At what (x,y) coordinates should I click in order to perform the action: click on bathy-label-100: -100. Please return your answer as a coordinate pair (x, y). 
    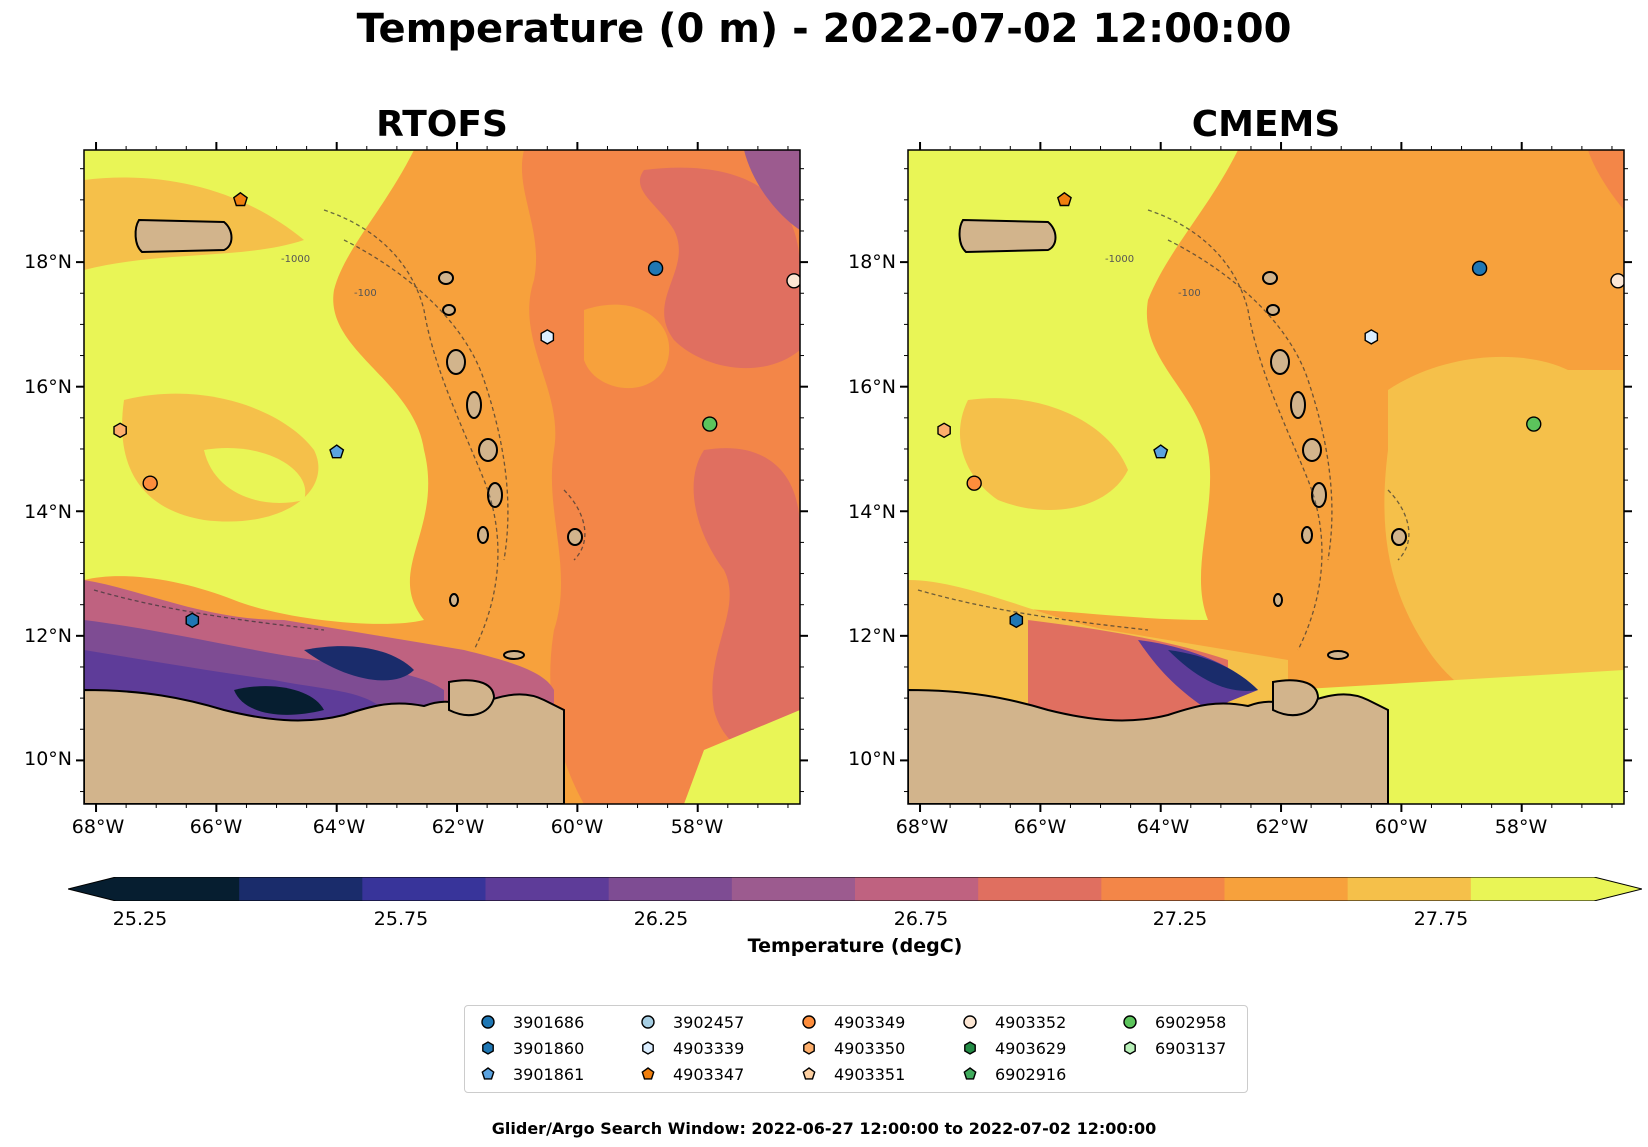
    Looking at the image, I should click on (1189, 293).